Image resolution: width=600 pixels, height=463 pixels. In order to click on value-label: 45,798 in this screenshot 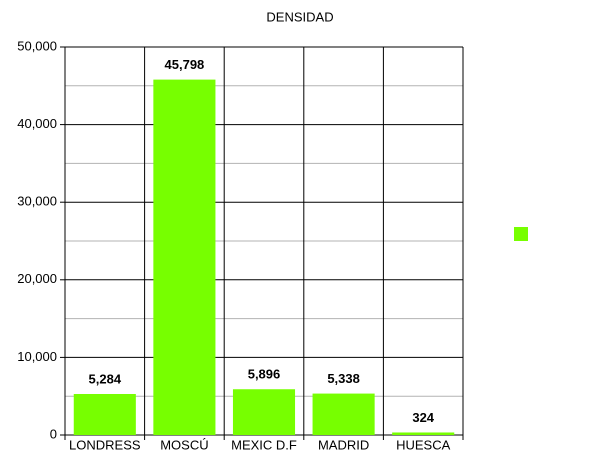, I will do `click(185, 64)`.